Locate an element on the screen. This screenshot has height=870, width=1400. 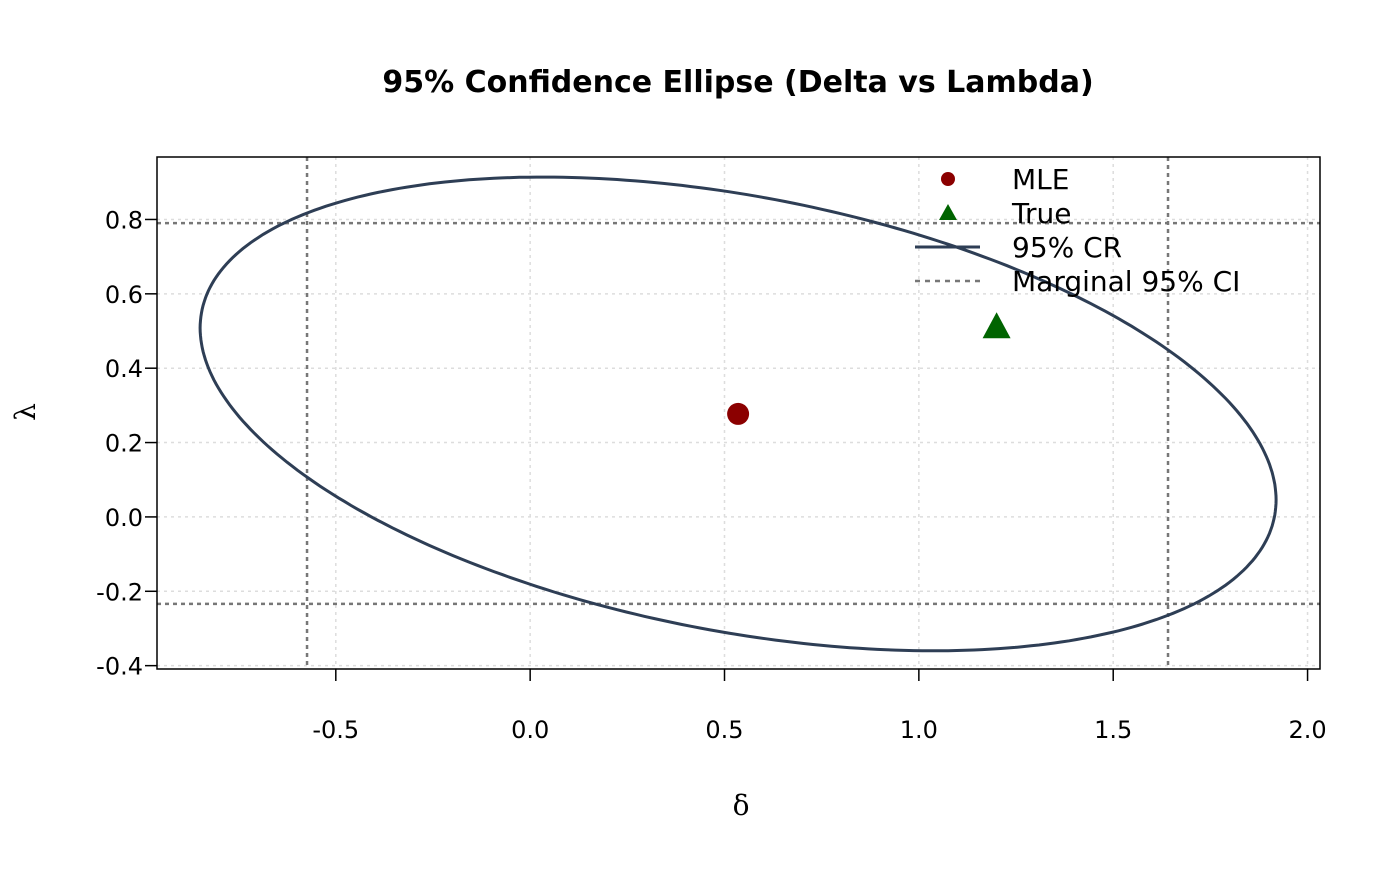
y-tick-label: 0.8 is located at coordinates (124, 220).